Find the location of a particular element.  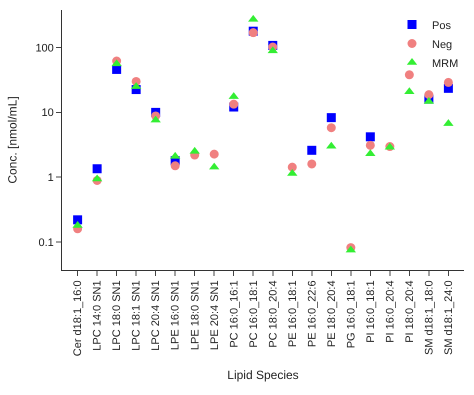

x-tick-label: PI 16:0_18:1 is located at coordinates (370, 311).